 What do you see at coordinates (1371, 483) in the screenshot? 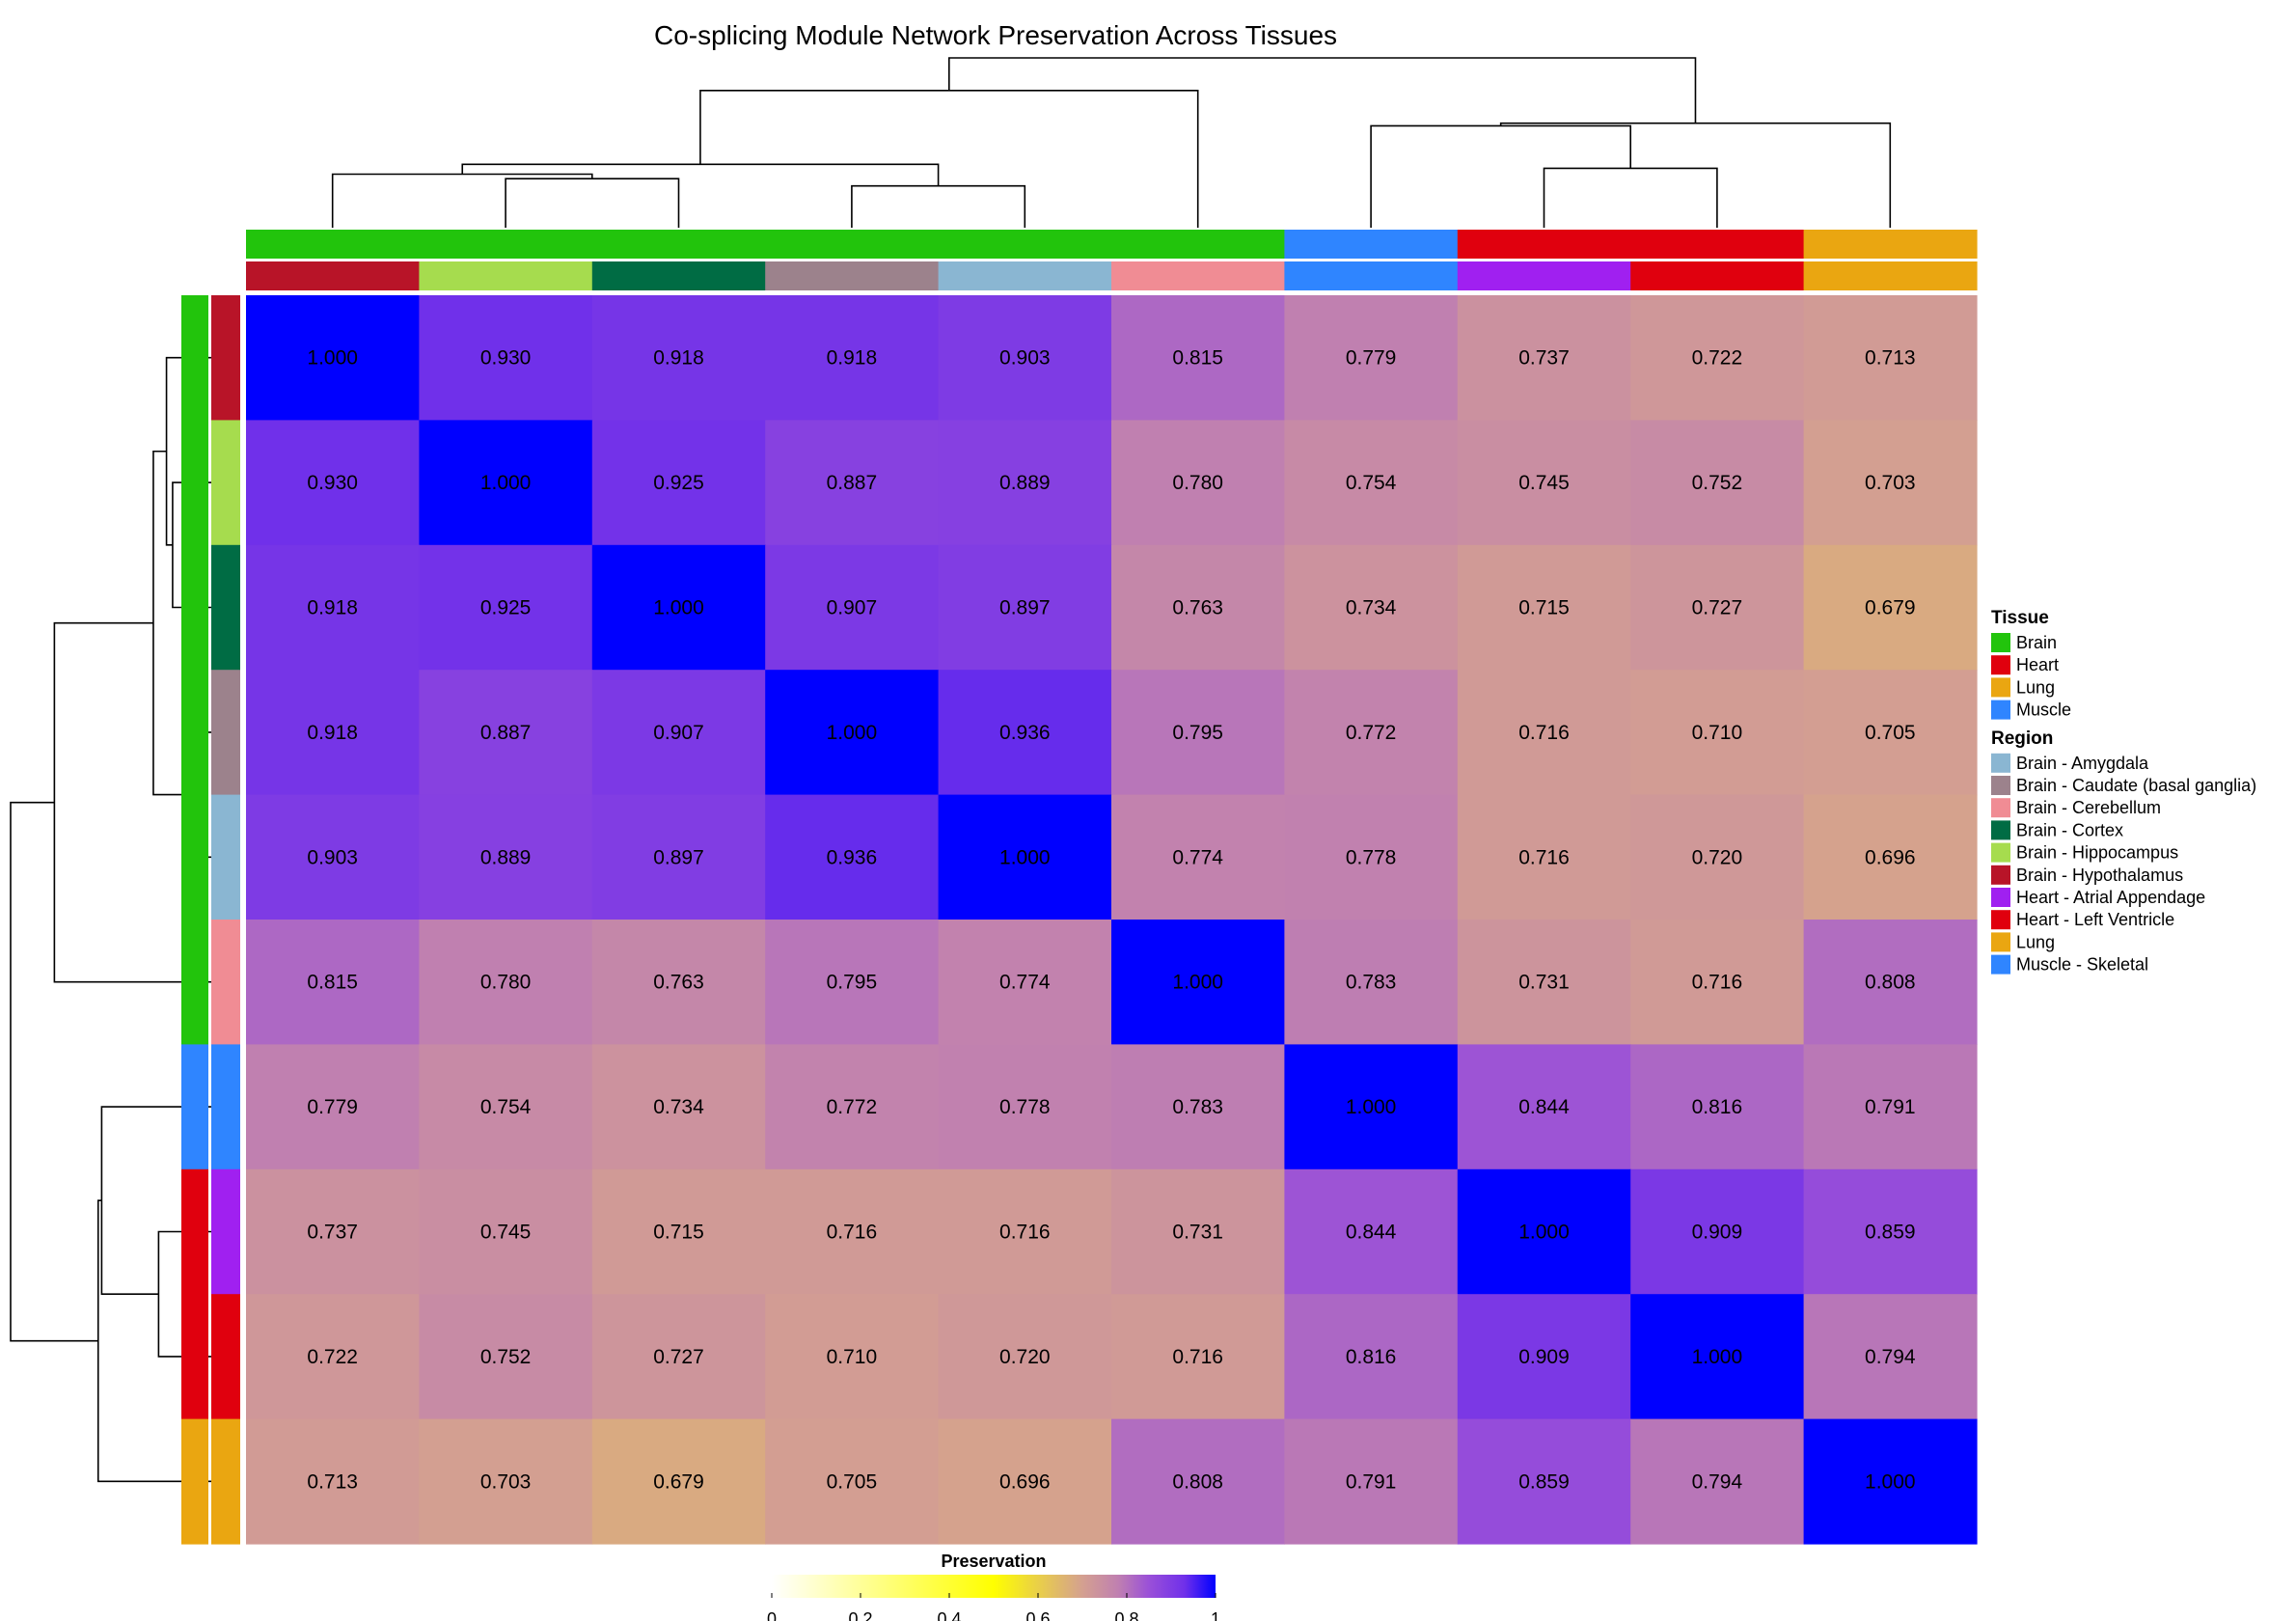
I see `heatmap-cell-r1-c6` at bounding box center [1371, 483].